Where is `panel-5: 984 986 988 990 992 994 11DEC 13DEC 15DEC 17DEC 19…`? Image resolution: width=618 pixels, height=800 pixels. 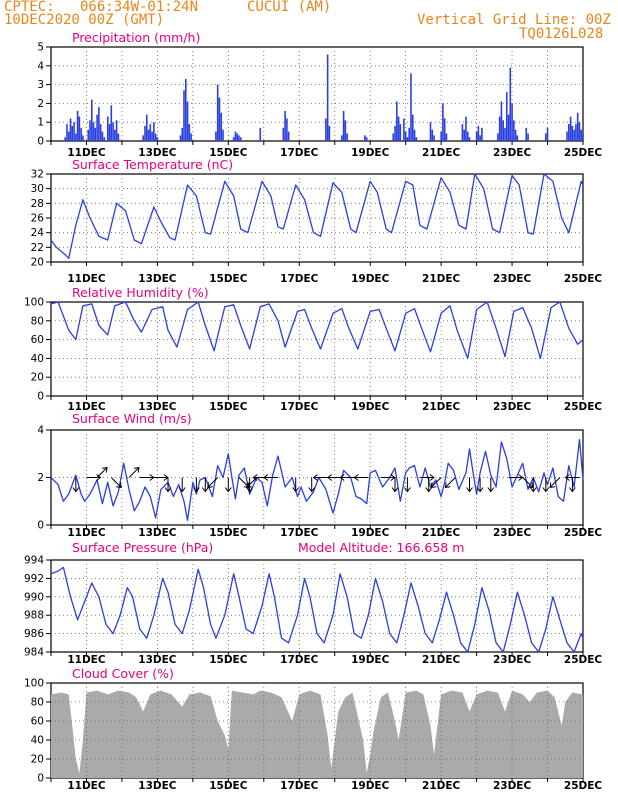 panel-5: 984 986 988 990 992 994 11DEC 13DEC 15DEC 17DEC 19… is located at coordinates (313, 603).